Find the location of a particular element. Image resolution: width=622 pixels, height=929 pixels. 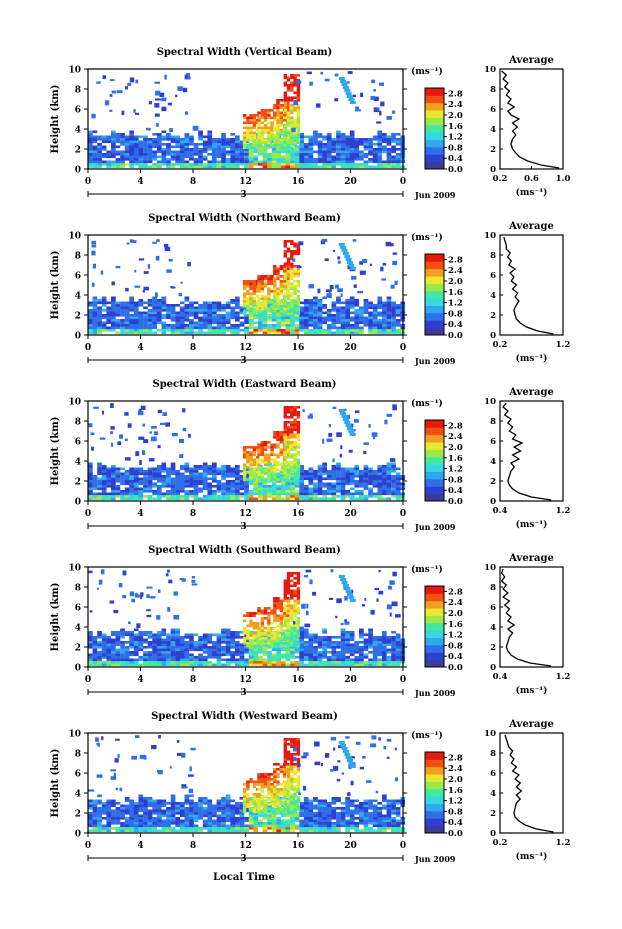

average-x-tick-label: 0.2 is located at coordinates (500, 345).